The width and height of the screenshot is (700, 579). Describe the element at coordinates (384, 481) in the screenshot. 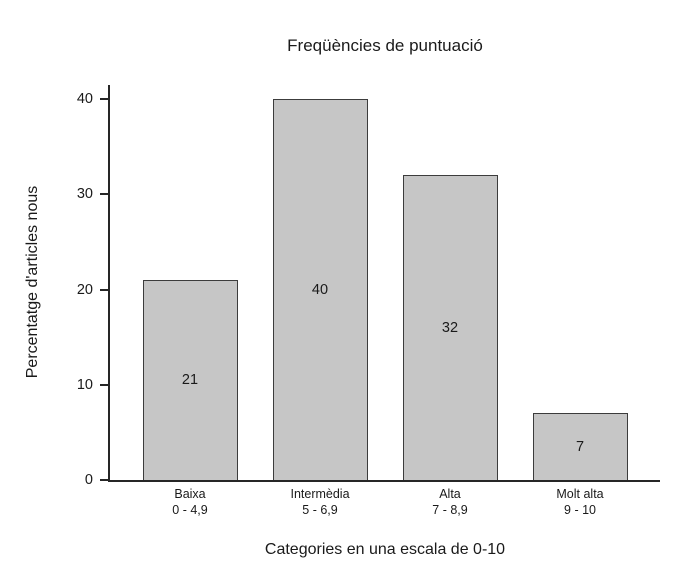

I see `x-axis-line` at that location.